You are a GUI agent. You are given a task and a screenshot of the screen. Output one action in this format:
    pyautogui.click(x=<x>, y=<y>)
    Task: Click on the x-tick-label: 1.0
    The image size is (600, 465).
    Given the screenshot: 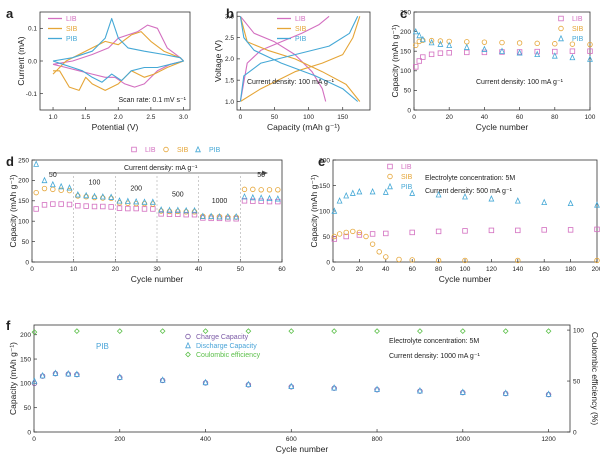 What is the action you would take?
    pyautogui.click(x=53, y=117)
    